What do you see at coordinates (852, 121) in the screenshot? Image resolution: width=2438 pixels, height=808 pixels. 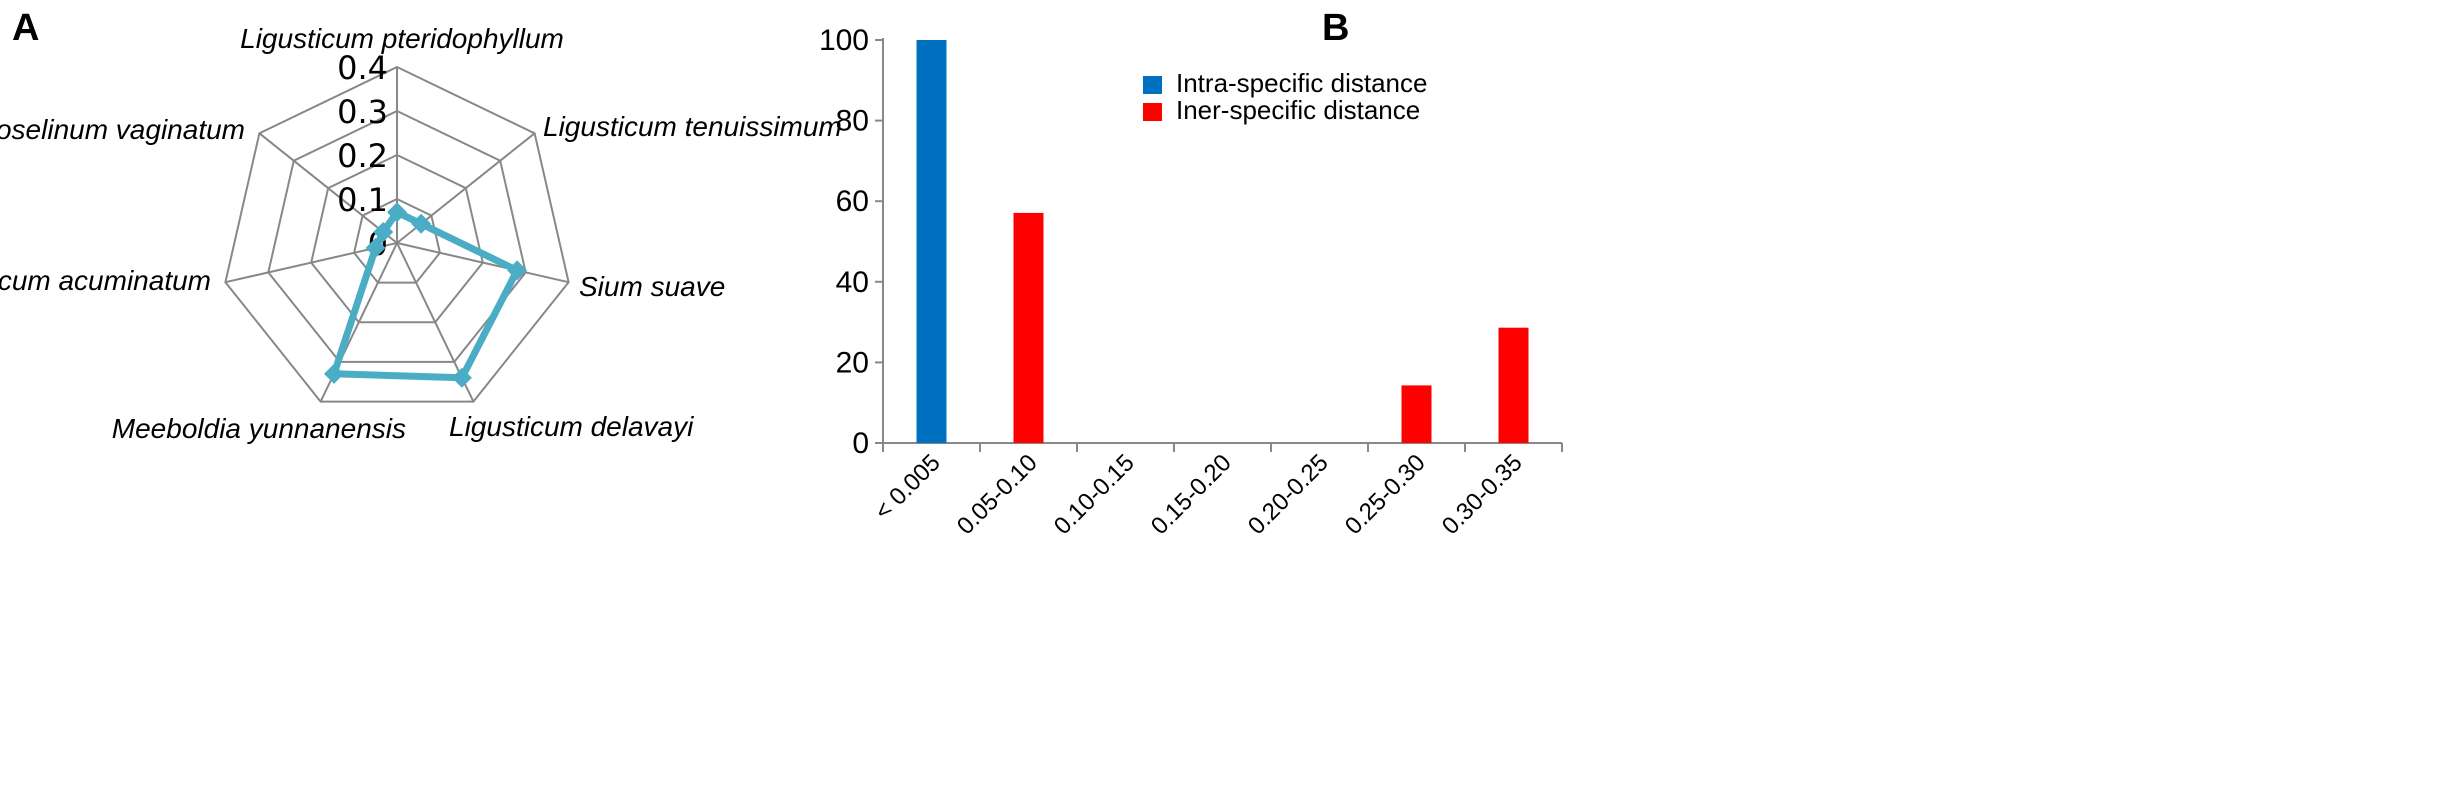 I see `y-tick-label: 80` at bounding box center [852, 121].